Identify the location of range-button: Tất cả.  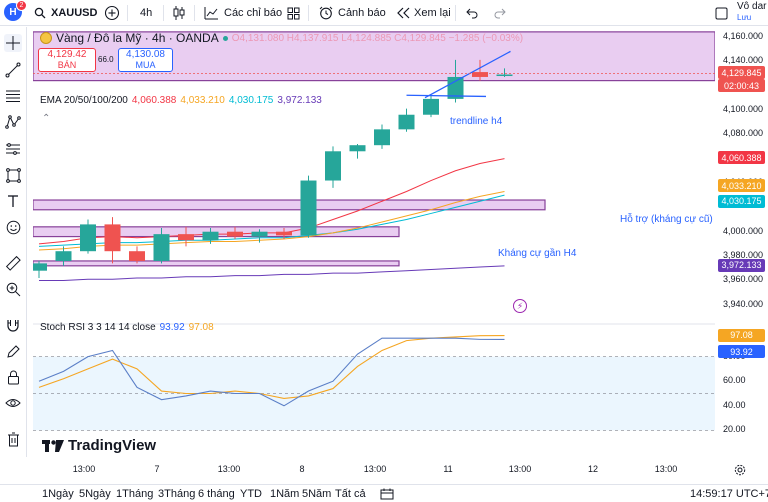
(350, 494).